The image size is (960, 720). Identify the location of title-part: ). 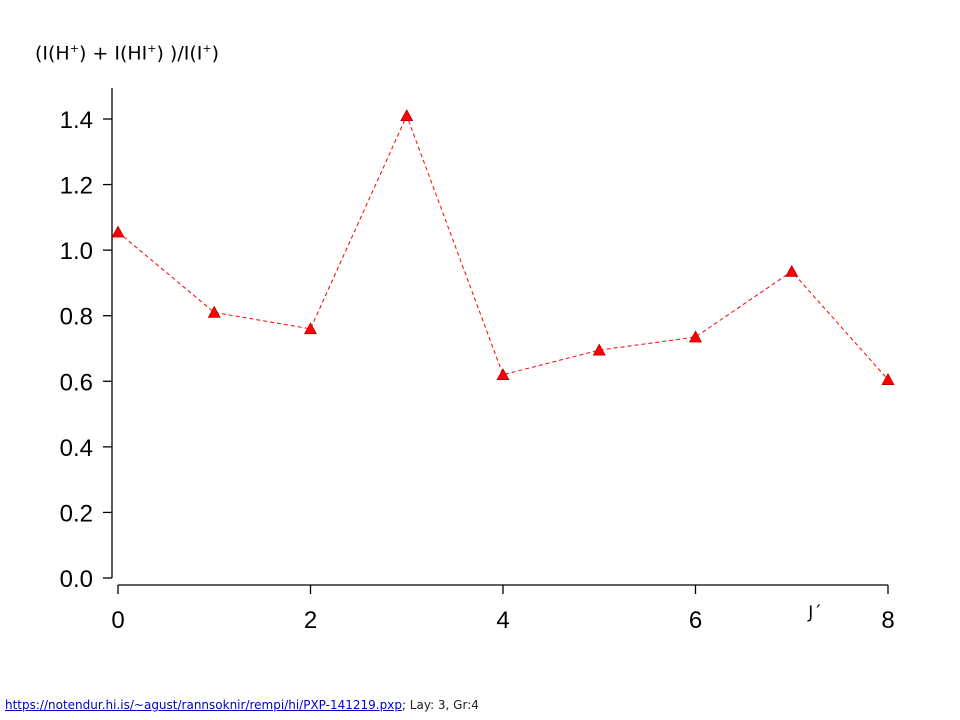
(215, 53).